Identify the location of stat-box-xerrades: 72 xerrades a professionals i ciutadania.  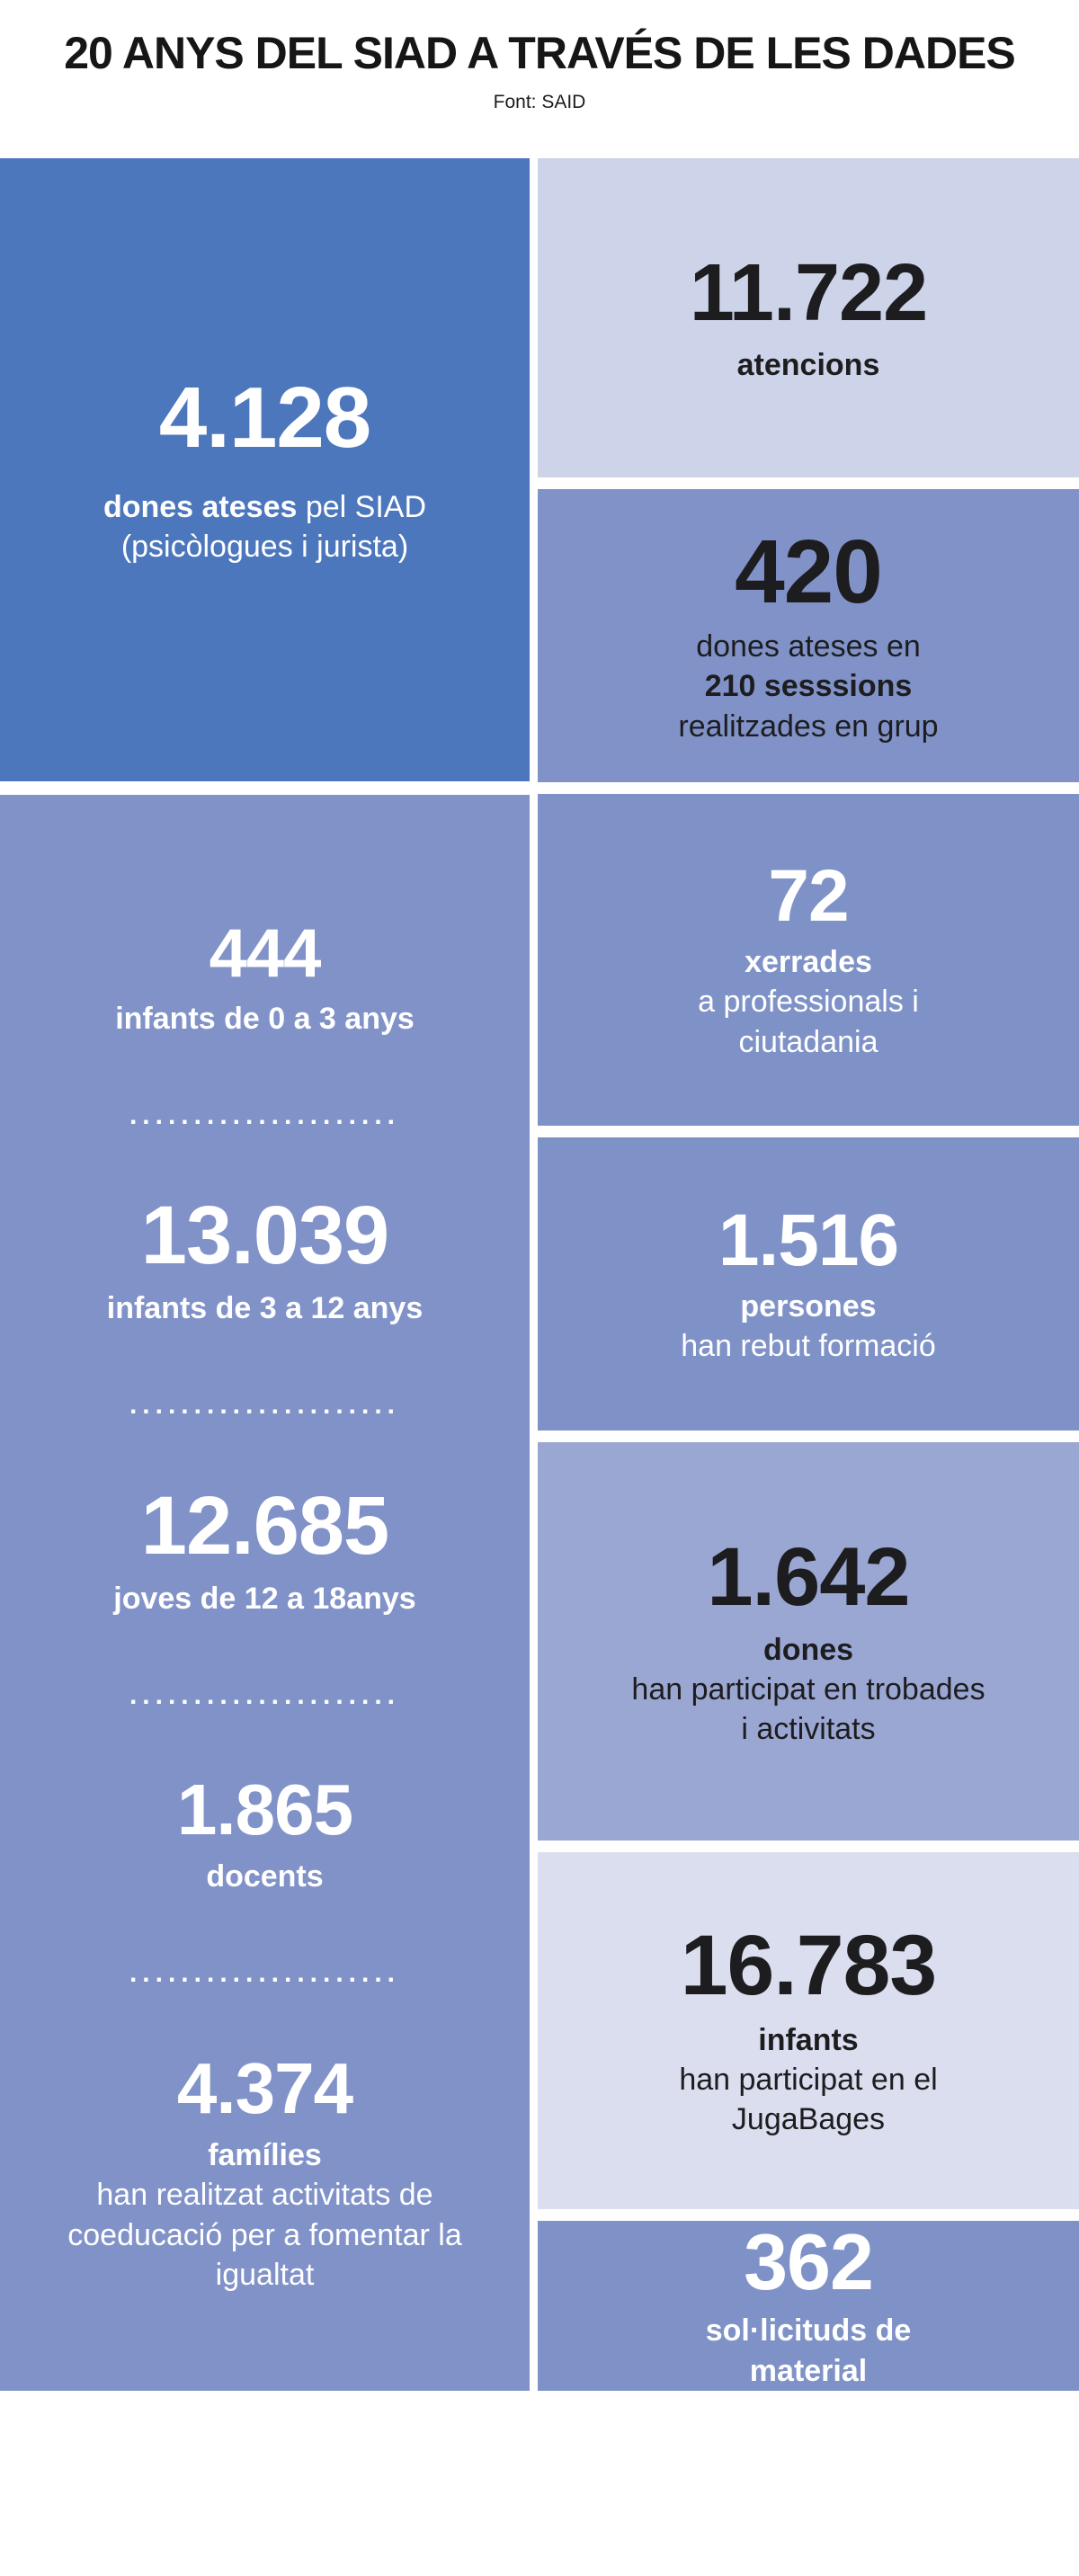
(808, 960).